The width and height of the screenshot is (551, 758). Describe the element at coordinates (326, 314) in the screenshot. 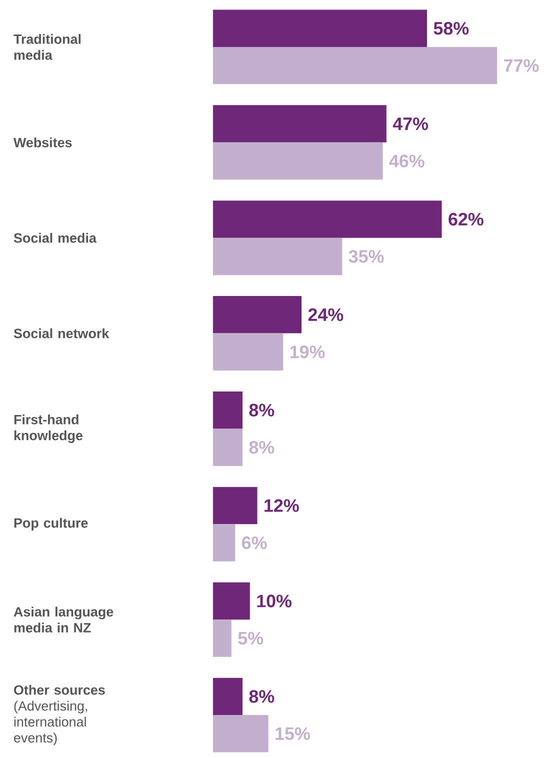

I see `data-label: 24%` at that location.